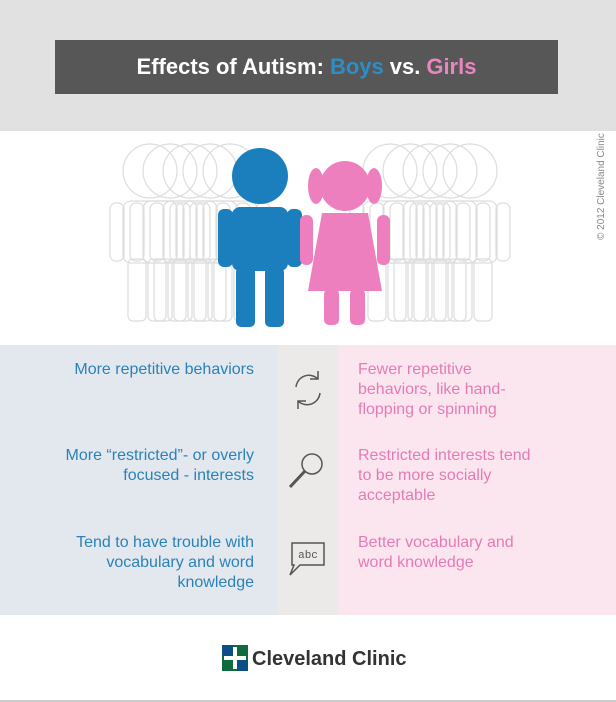 This screenshot has width=616, height=702. What do you see at coordinates (260, 237) in the screenshot?
I see `boy` at bounding box center [260, 237].